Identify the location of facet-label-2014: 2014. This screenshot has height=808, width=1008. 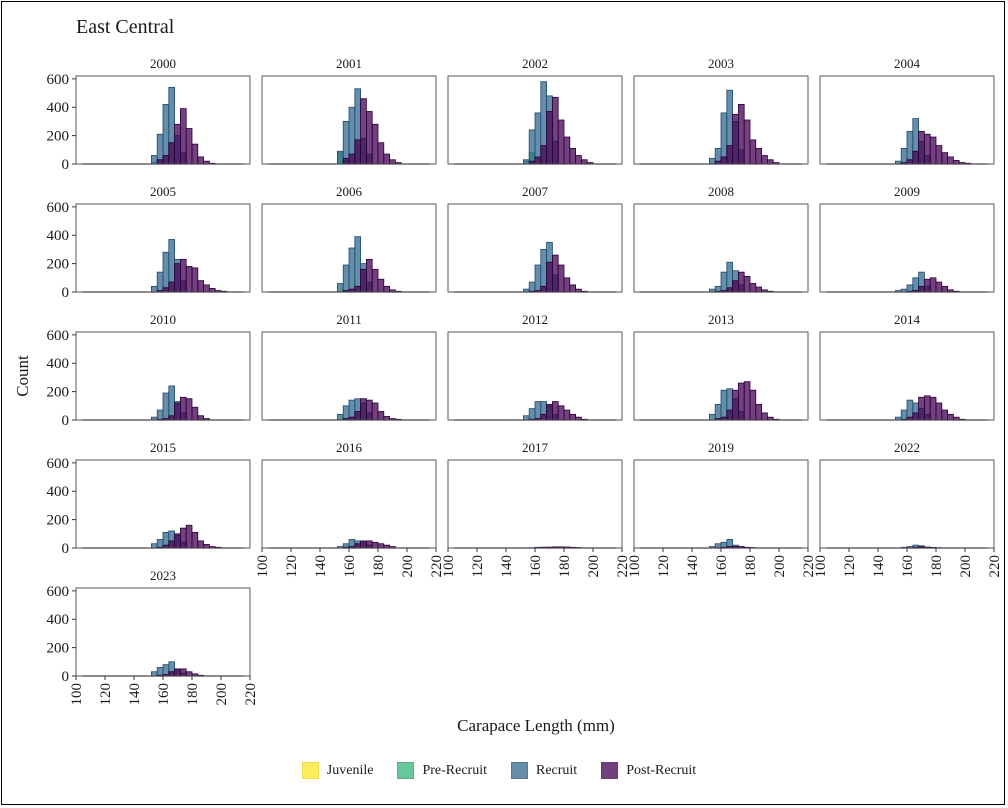
(907, 319).